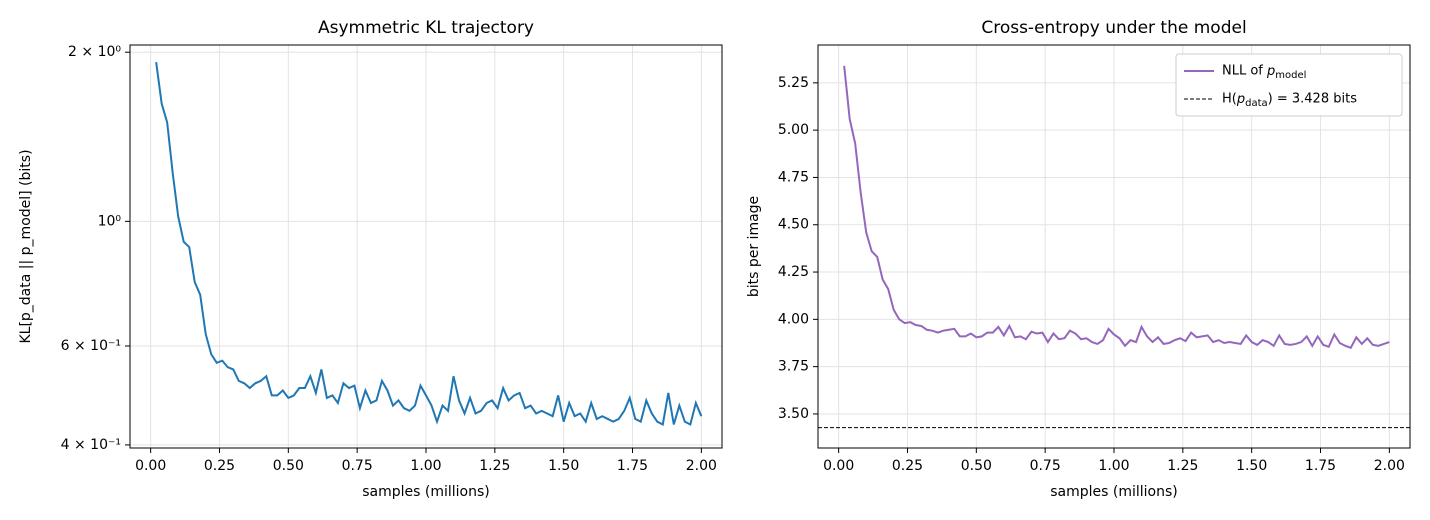 Image resolution: width=1430 pixels, height=520 pixels. What do you see at coordinates (91, 346) in the screenshot?
I see `y-tick-label: 6 × 10⁻¹` at bounding box center [91, 346].